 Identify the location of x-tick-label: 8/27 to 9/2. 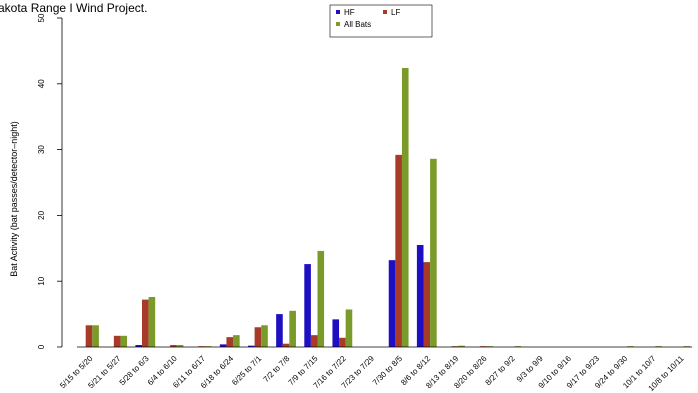
(500, 370).